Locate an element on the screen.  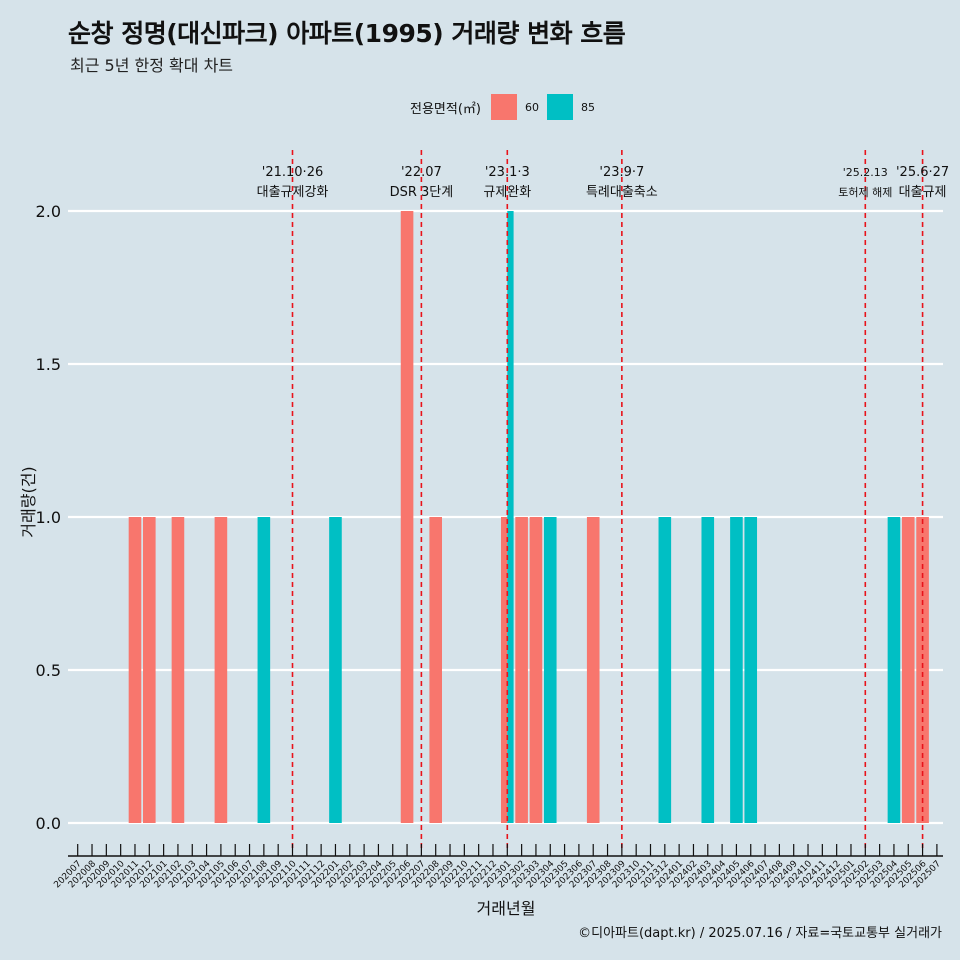
event-text-label: 대출규제 is located at coordinates (923, 192).